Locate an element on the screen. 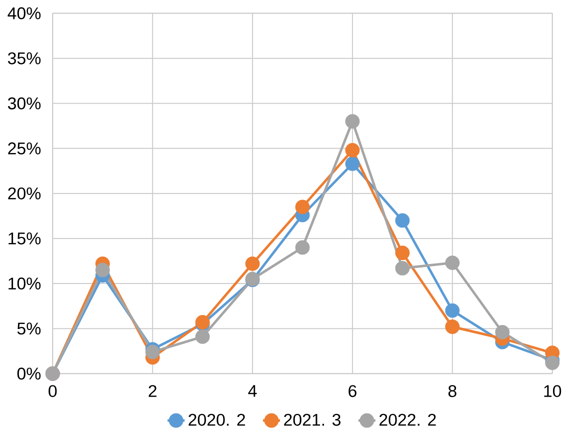 The height and width of the screenshot is (439, 579). legend-label: 2021. 3 is located at coordinates (312, 420).